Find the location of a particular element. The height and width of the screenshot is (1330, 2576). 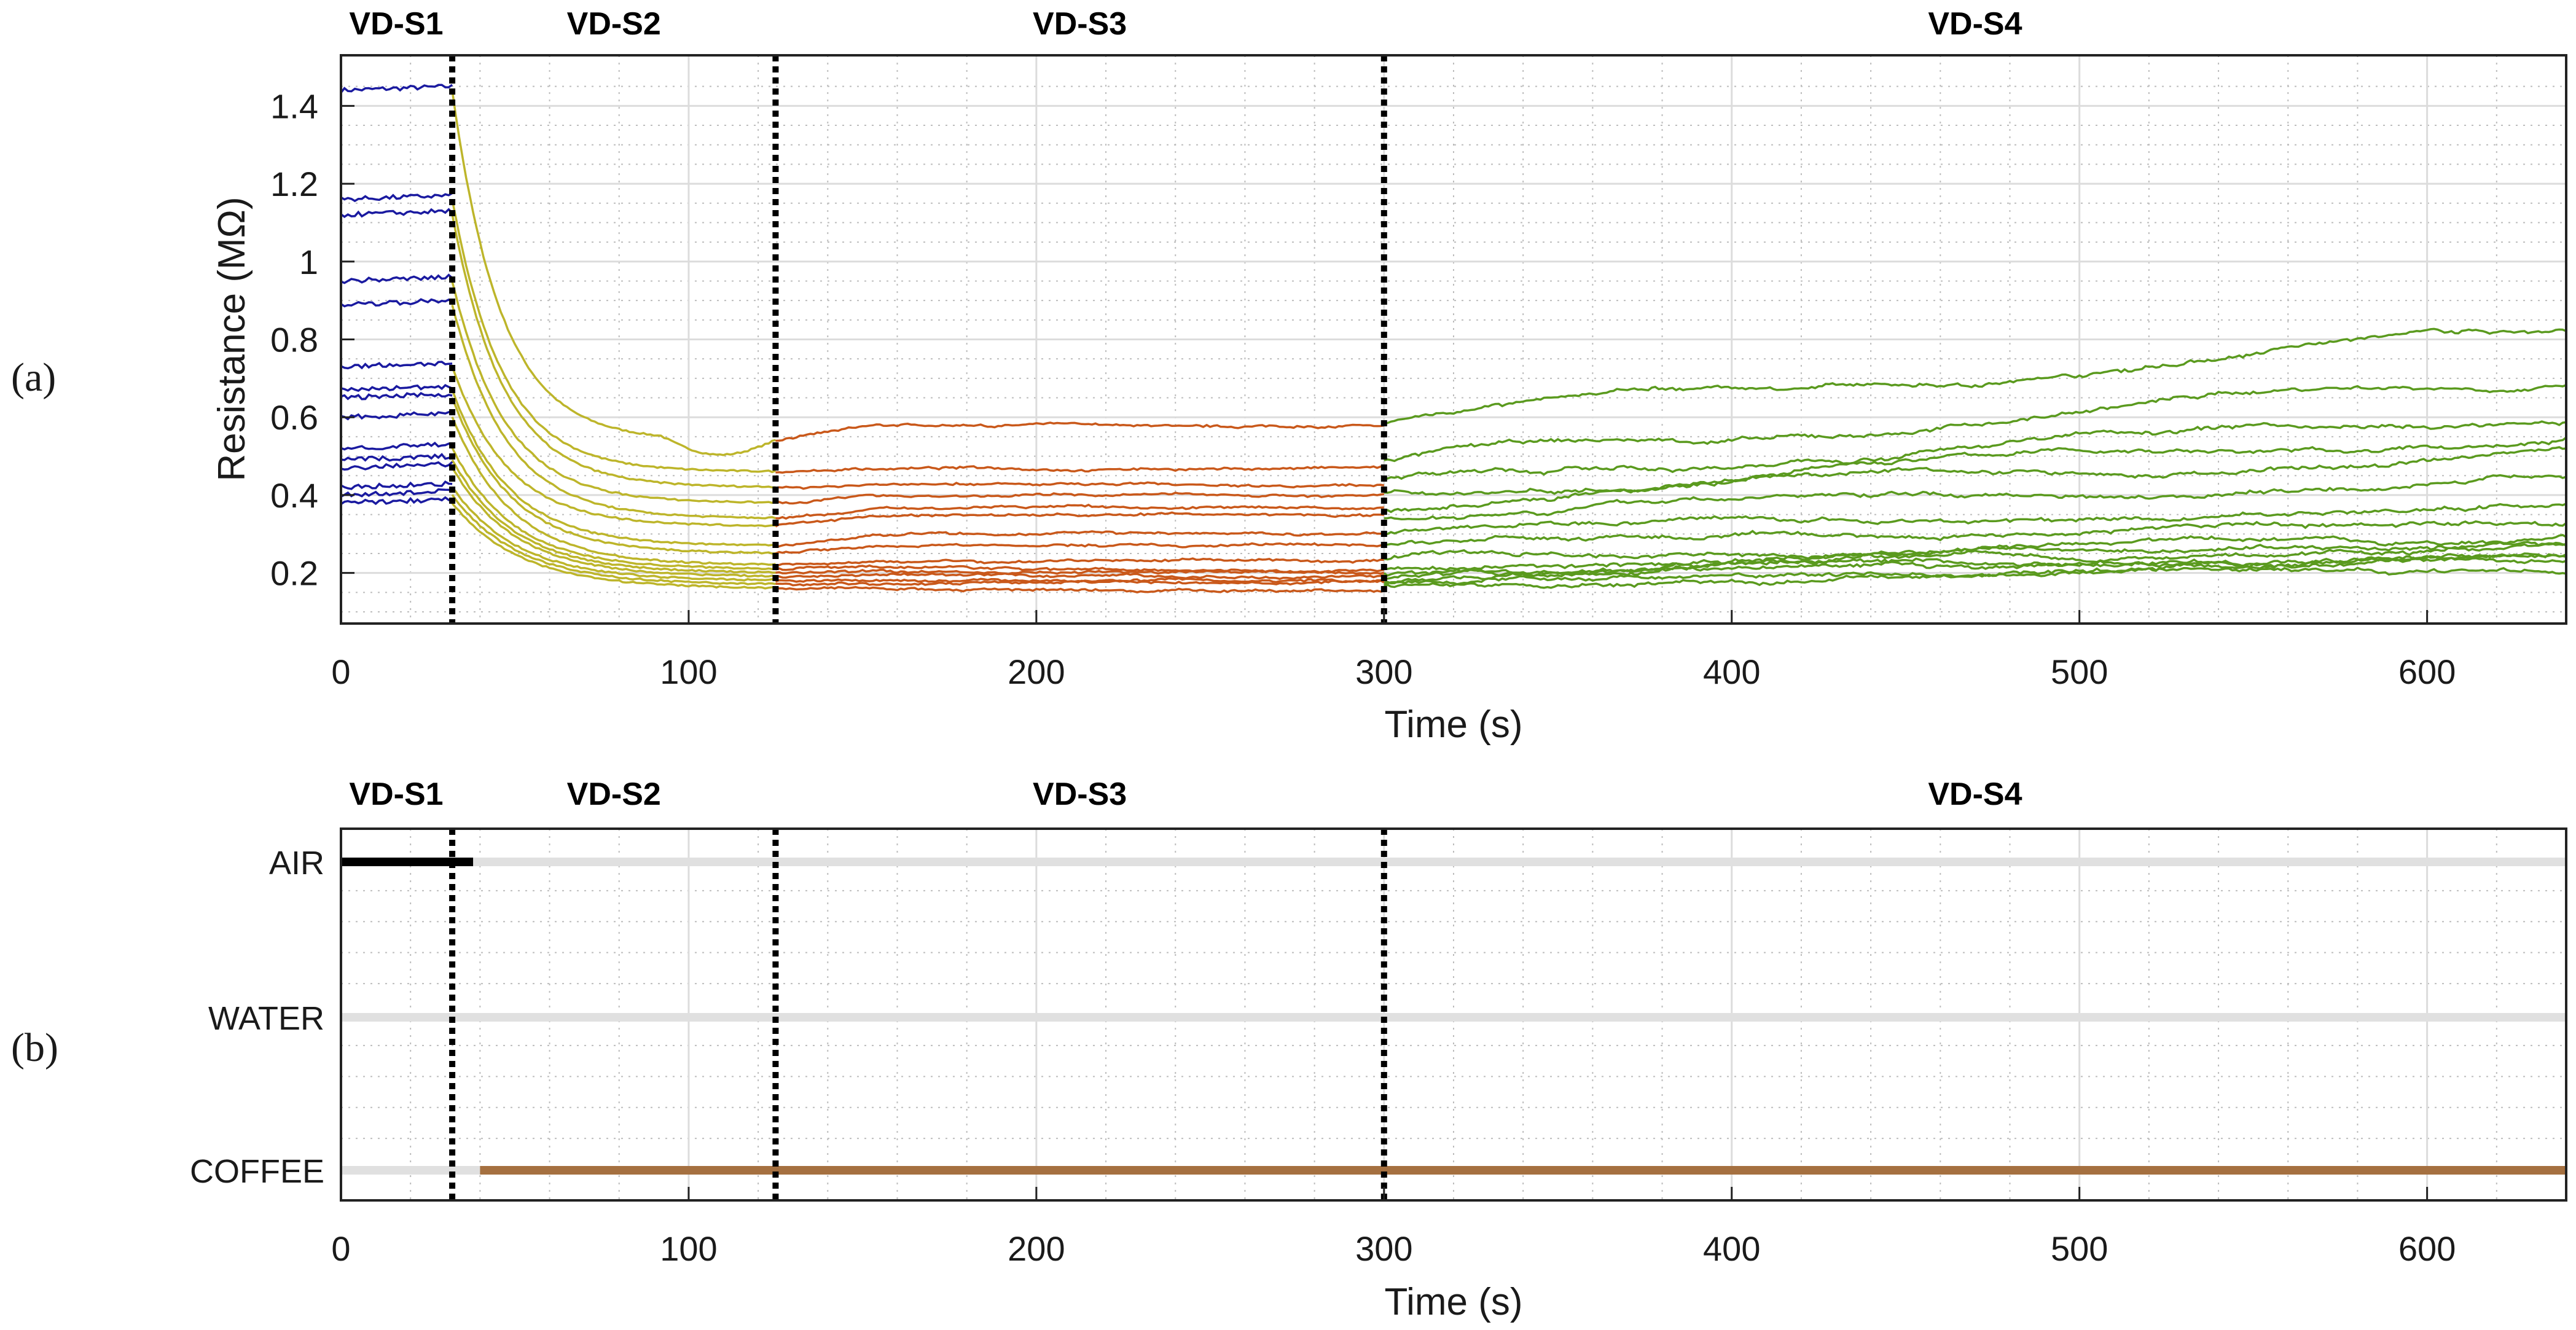

panel-b-category-label-water: WATER is located at coordinates (266, 1018).